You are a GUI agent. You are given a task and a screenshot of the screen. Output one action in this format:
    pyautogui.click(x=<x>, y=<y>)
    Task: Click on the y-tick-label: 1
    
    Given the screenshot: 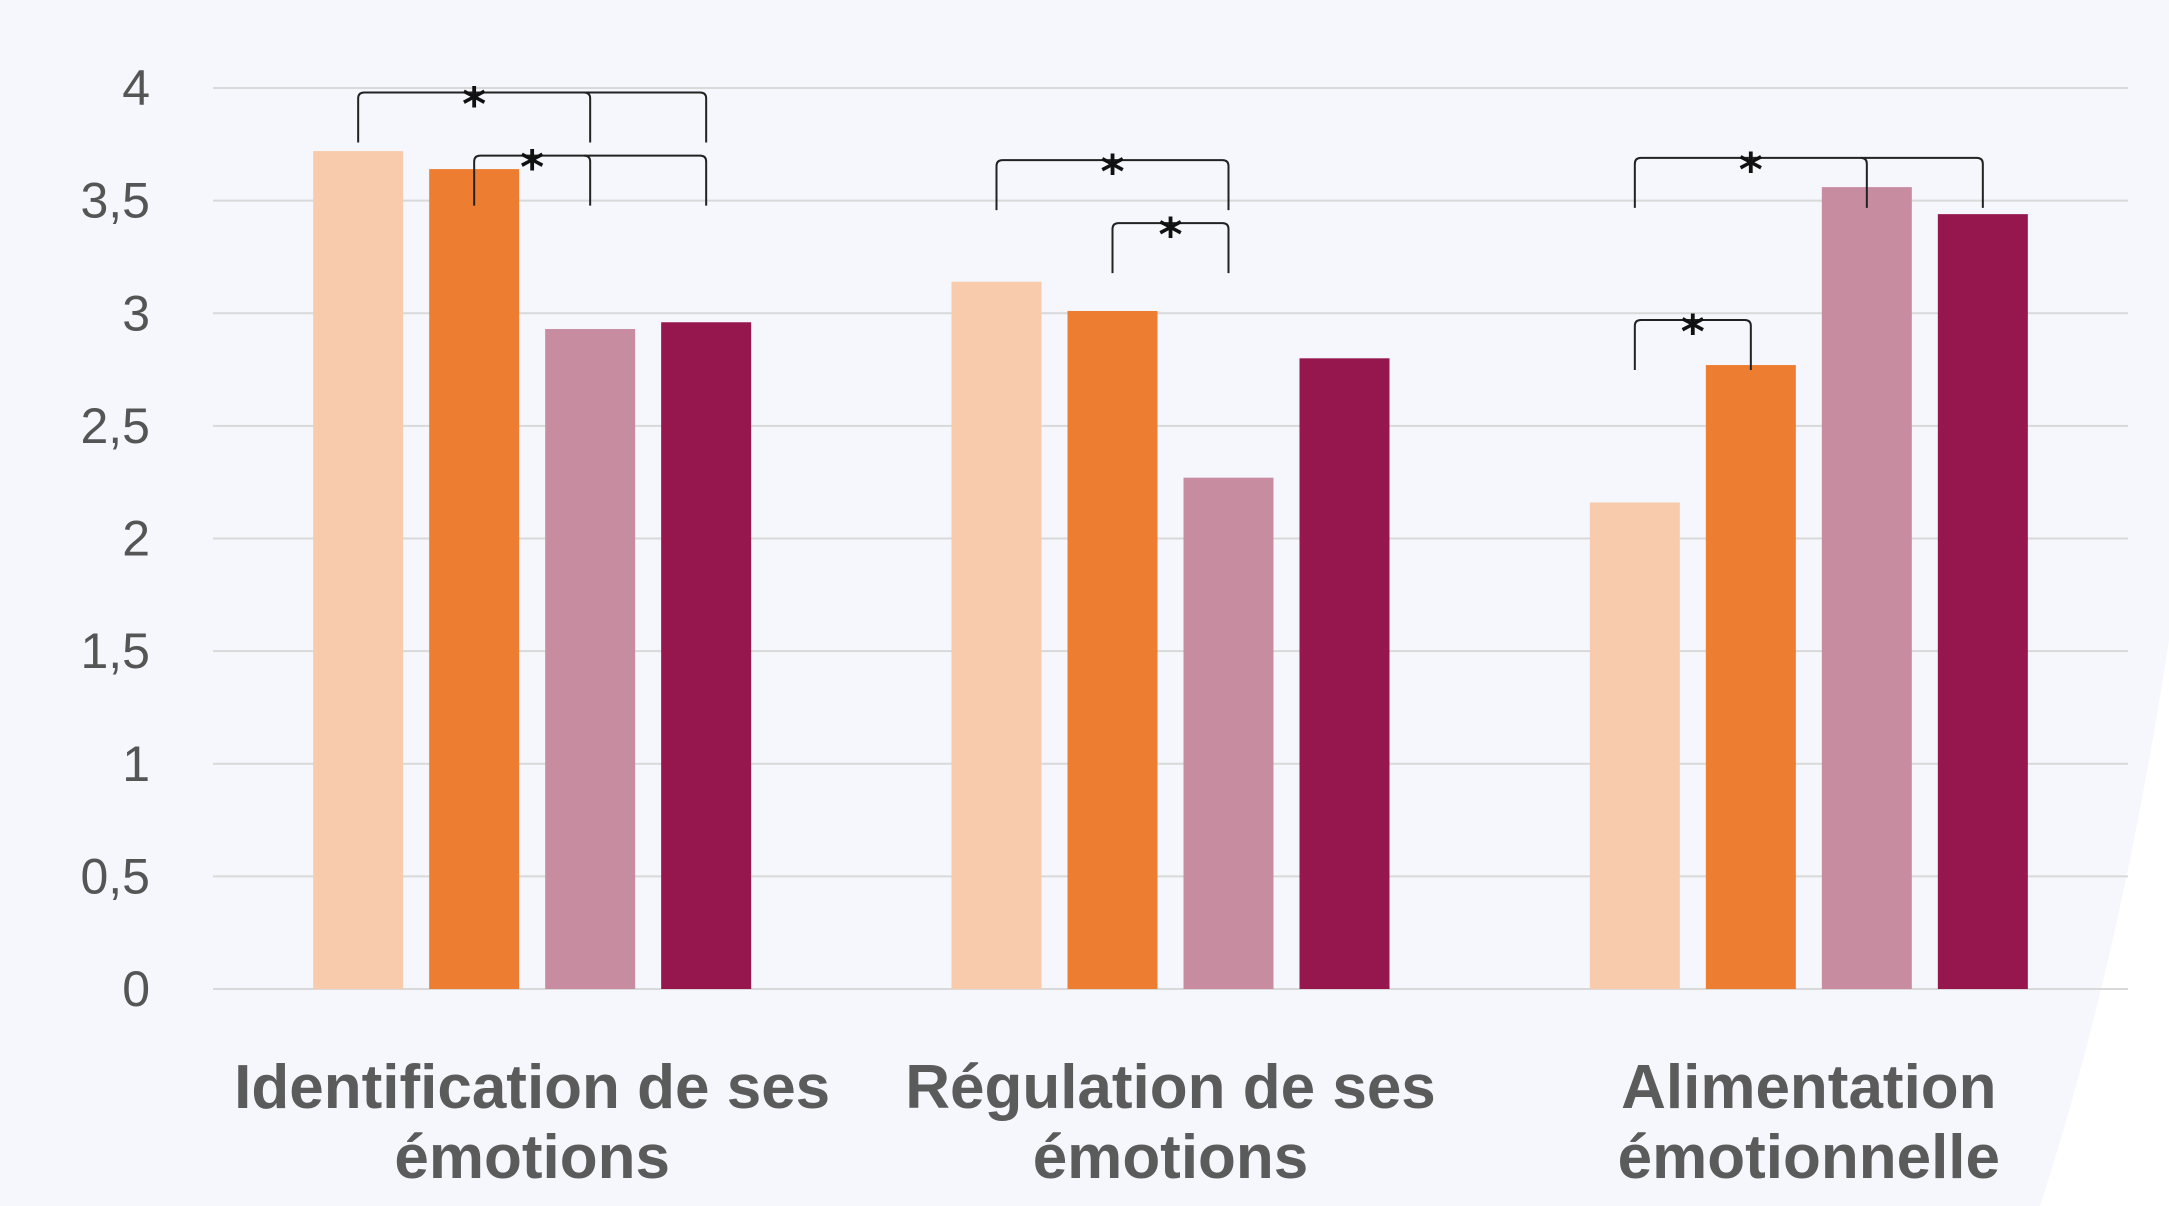 What is the action you would take?
    pyautogui.click(x=136, y=764)
    